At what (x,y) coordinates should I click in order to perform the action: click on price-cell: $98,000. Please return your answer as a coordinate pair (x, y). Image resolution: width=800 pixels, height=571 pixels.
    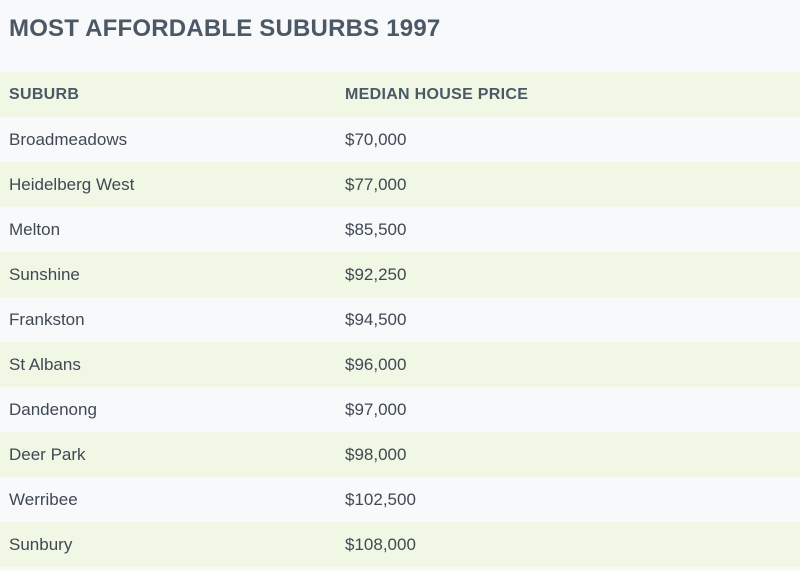
    Looking at the image, I should click on (376, 454).